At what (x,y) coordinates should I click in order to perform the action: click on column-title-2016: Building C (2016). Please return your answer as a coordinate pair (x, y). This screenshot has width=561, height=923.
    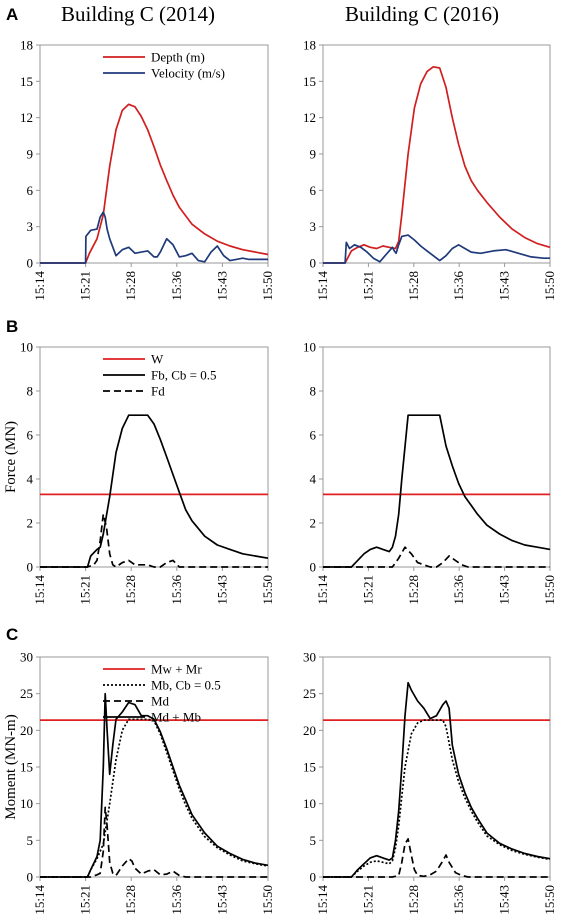
    Looking at the image, I should click on (422, 14).